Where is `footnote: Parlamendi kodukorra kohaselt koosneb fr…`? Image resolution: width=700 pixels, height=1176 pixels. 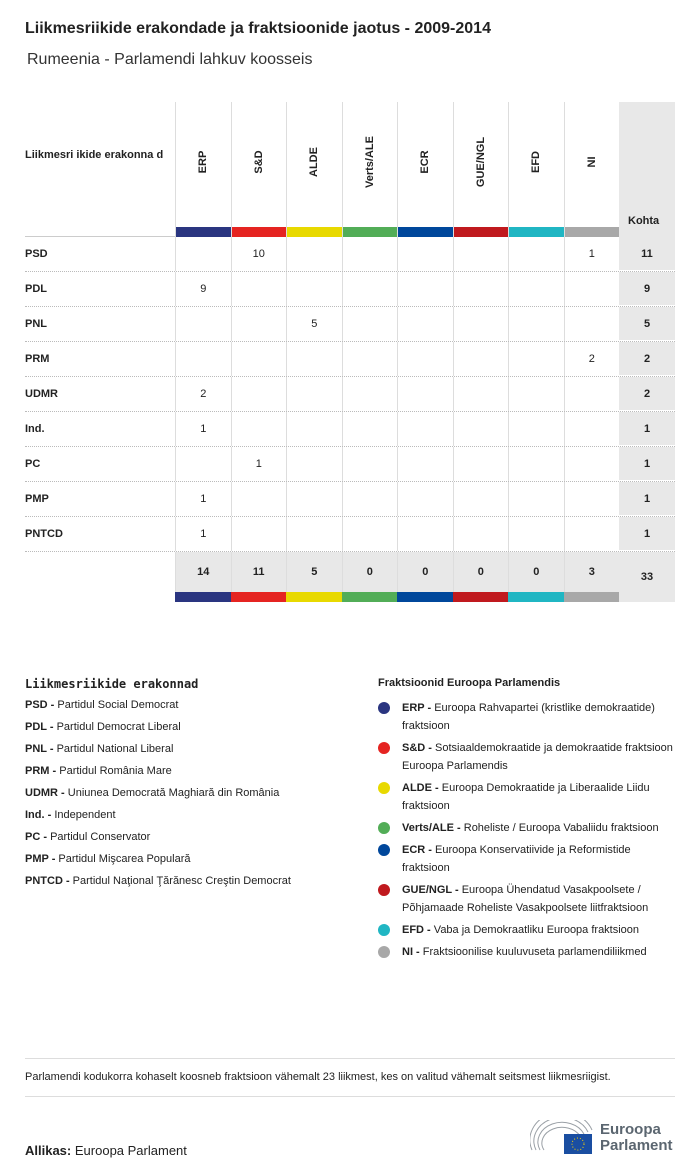
footnote: Parlamendi kodukorra kohaselt koosneb fr… is located at coordinates (350, 1077).